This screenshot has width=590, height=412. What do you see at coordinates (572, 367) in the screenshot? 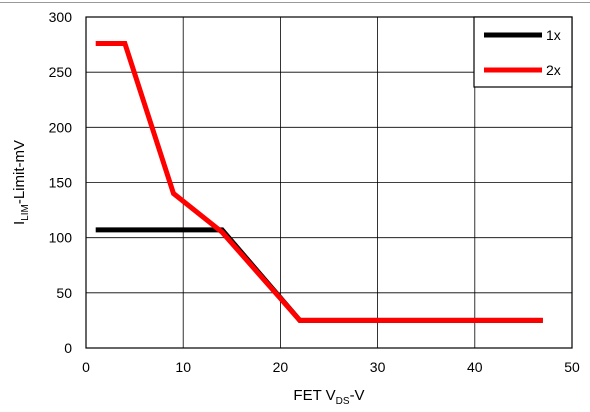
I see `x-tick-label: 50` at bounding box center [572, 367].